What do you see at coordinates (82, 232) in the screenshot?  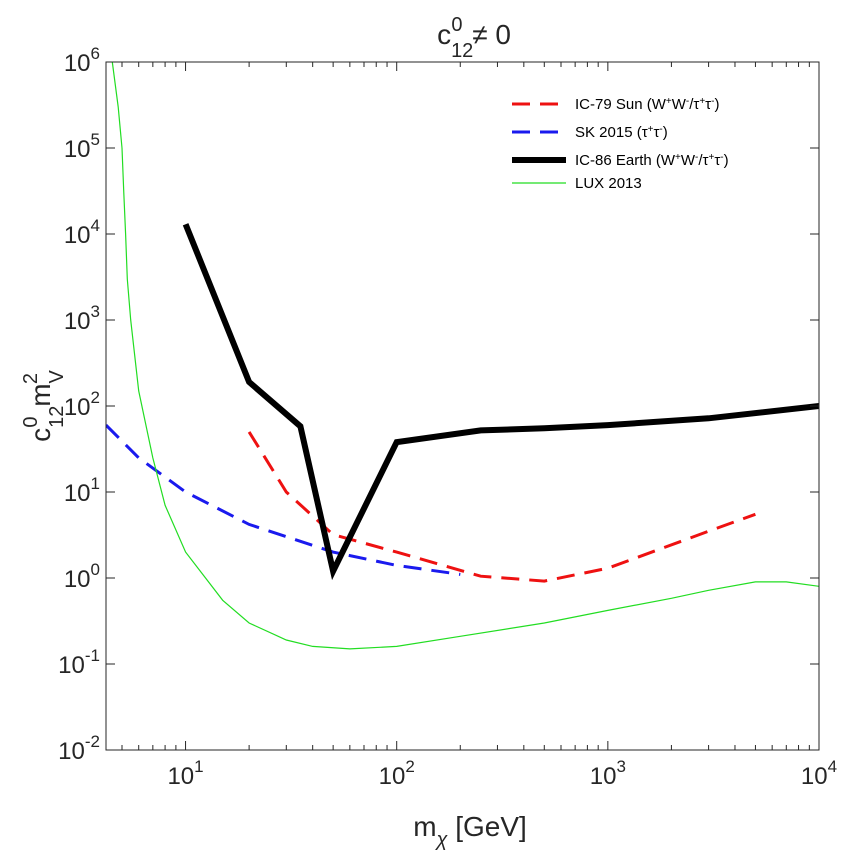 I see `y-tick-label: 10⁴` at bounding box center [82, 232].